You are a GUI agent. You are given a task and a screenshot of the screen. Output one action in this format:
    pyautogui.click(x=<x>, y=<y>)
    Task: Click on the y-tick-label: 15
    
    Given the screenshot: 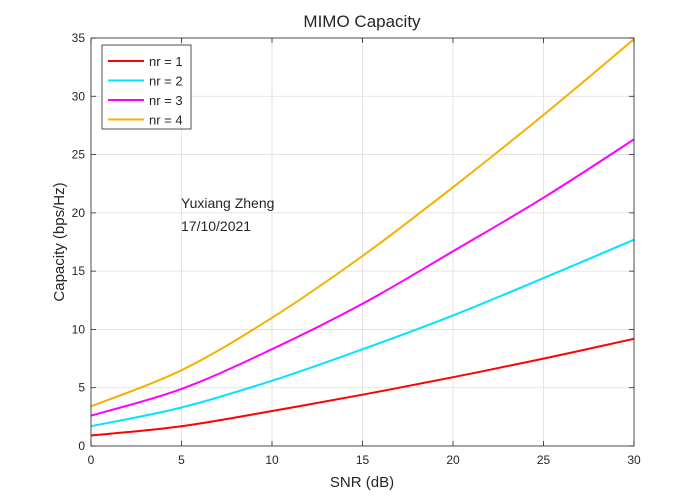 What is the action you would take?
    pyautogui.click(x=79, y=271)
    